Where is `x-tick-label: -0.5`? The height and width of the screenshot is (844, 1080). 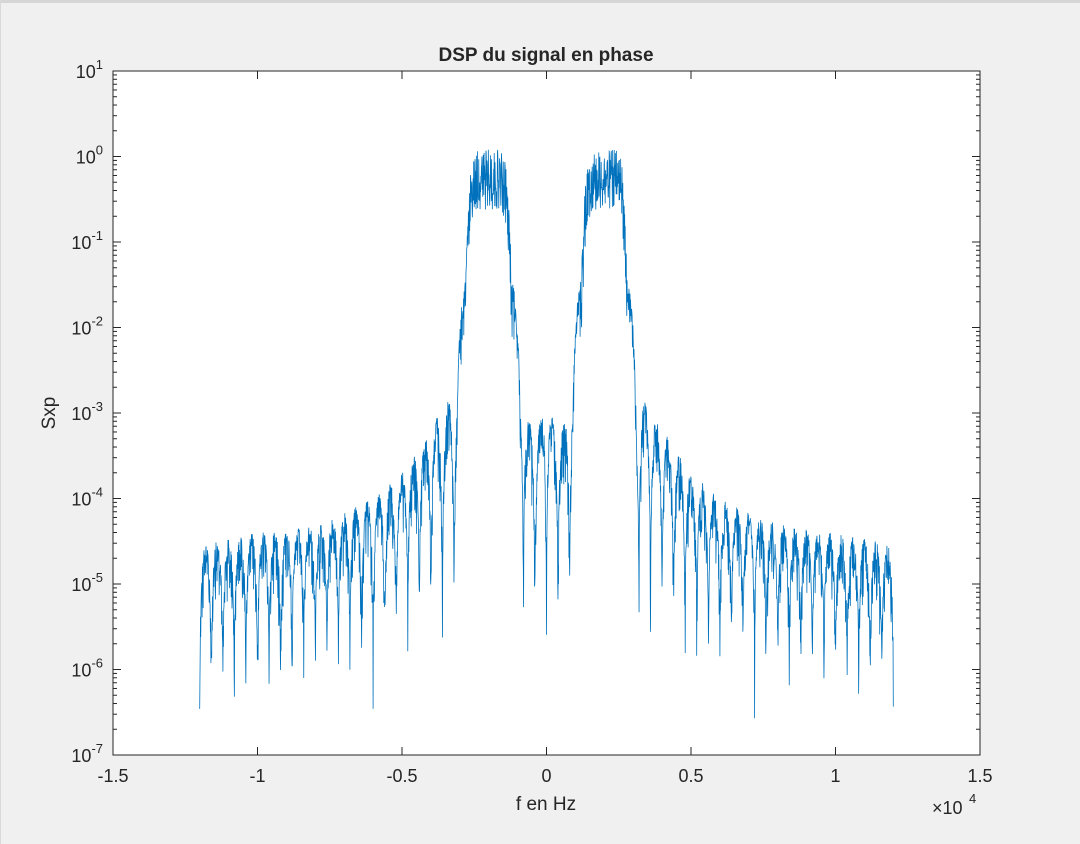 x-tick-label: -0.5 is located at coordinates (401, 776).